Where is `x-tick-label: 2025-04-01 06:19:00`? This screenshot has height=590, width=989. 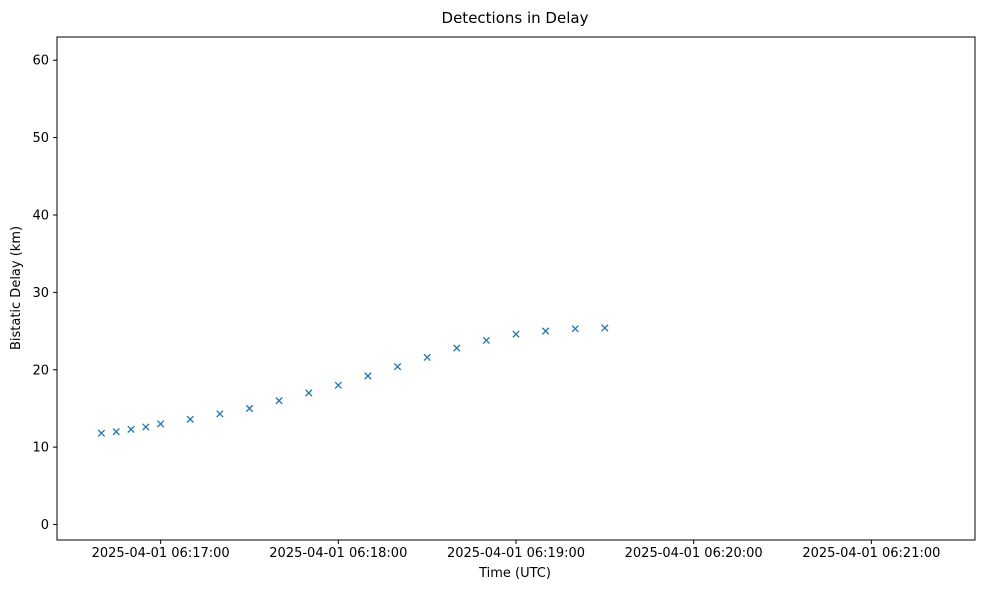
x-tick-label: 2025-04-01 06:19:00 is located at coordinates (516, 553).